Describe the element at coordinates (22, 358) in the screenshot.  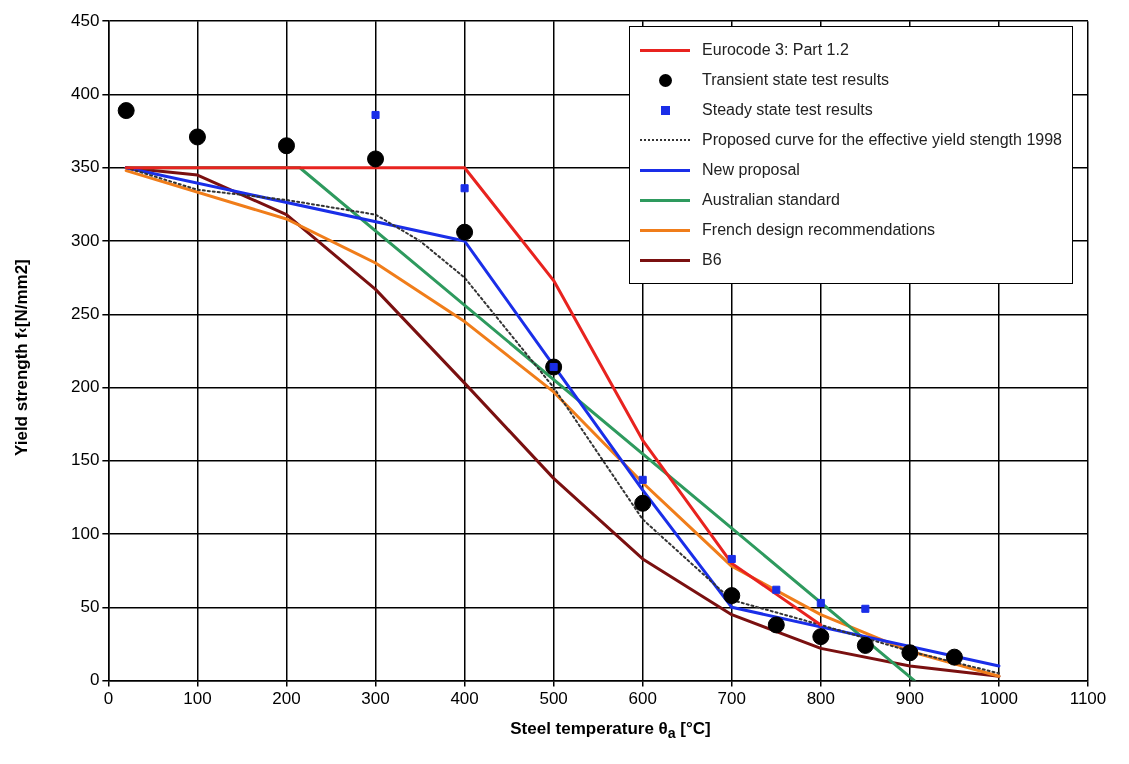
I see `y-axis-title: Yield strength f‹[N/mm2]` at that location.